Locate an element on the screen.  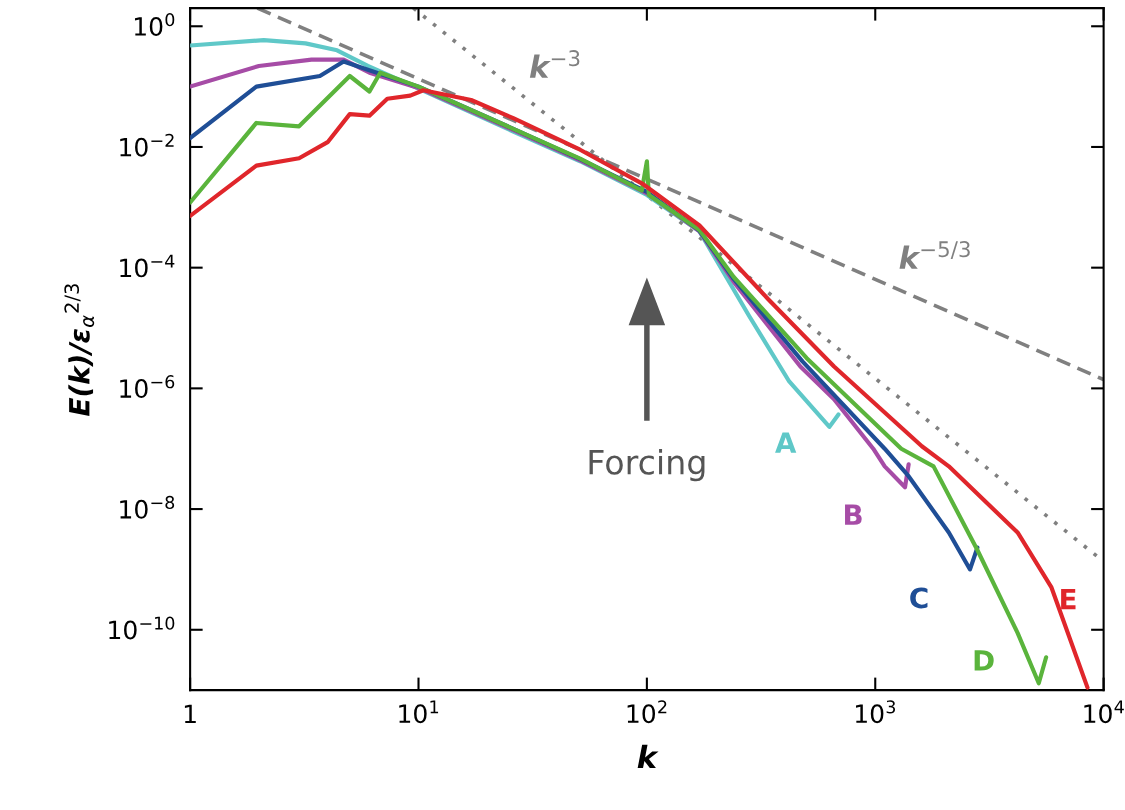
y-tick-label: 10$^{−2}$ is located at coordinates (147, 145).